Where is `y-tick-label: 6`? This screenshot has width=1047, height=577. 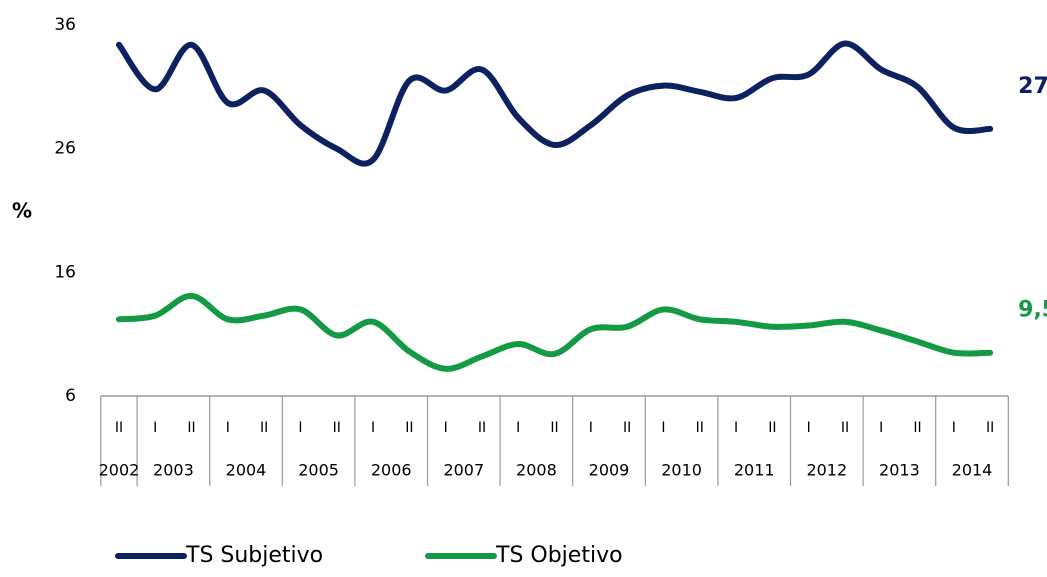 y-tick-label: 6 is located at coordinates (70, 396).